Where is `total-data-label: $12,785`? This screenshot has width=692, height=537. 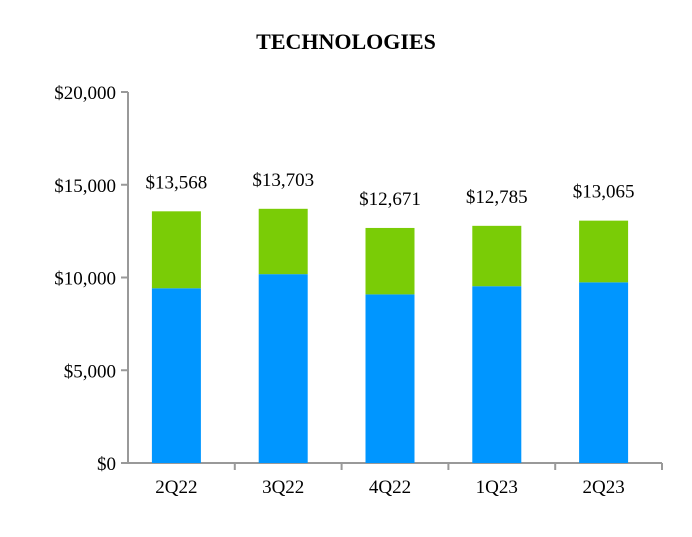 total-data-label: $12,785 is located at coordinates (497, 197).